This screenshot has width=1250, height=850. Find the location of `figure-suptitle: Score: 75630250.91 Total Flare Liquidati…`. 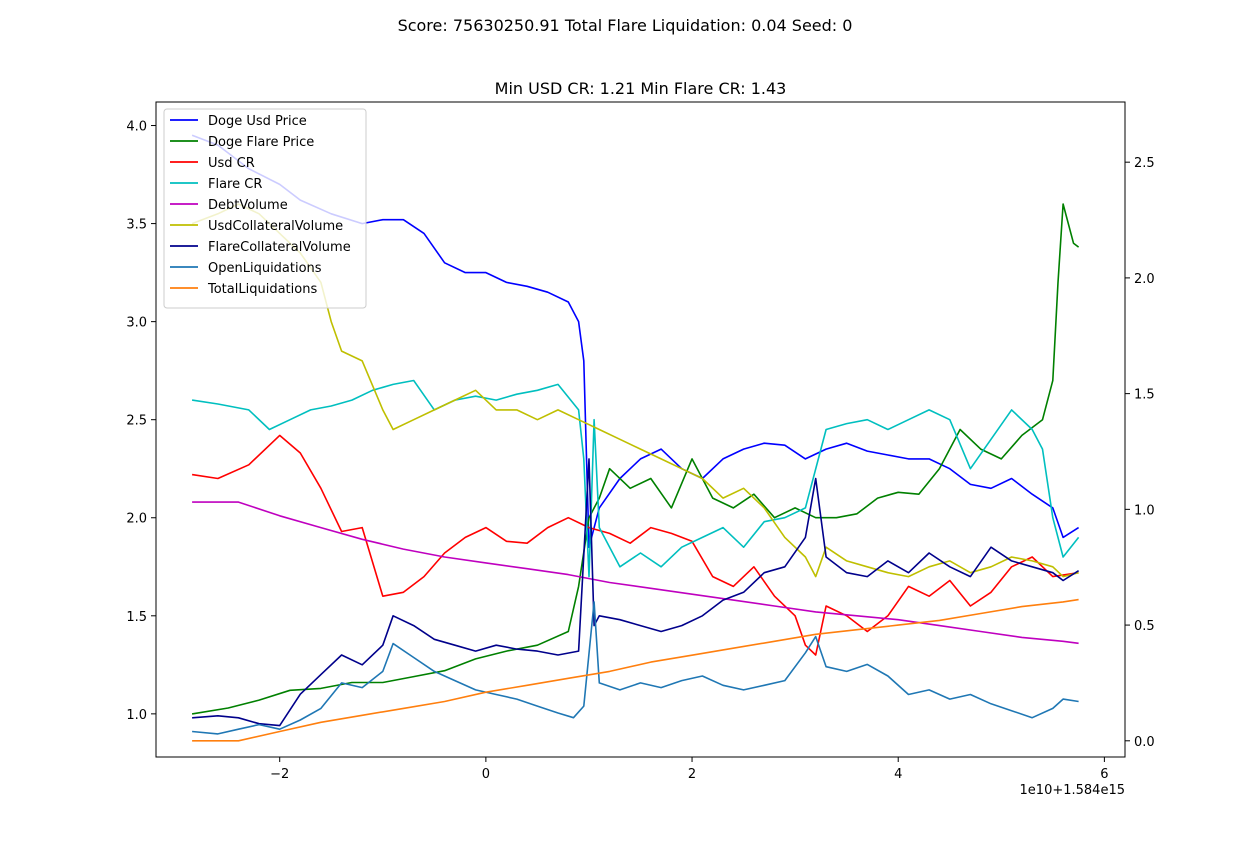

figure-suptitle: Score: 75630250.91 Total Flare Liquidati… is located at coordinates (625, 25).